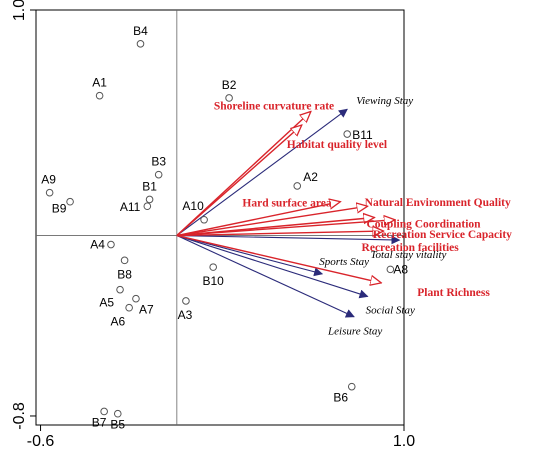 This screenshot has height=463, width=550. What do you see at coordinates (99, 422) in the screenshot?
I see `site-label: B7` at bounding box center [99, 422].